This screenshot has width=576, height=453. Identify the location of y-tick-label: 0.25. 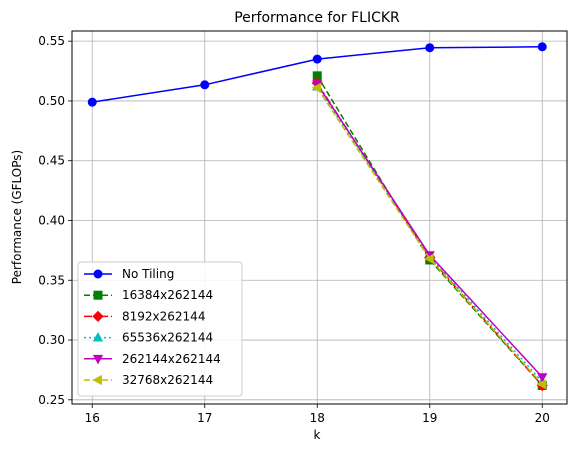
(51, 400).